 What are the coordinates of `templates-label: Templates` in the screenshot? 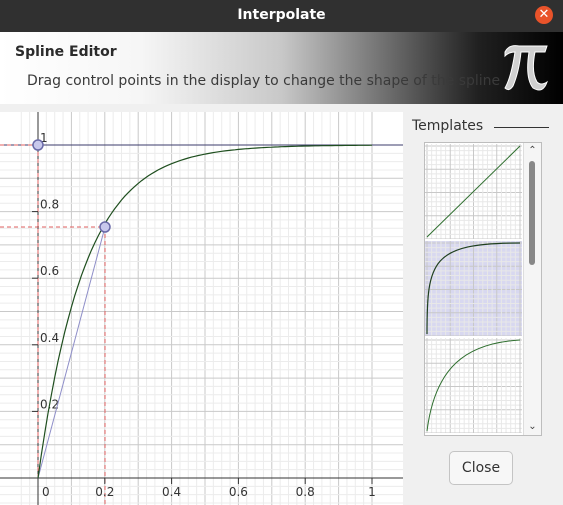 It's located at (448, 126).